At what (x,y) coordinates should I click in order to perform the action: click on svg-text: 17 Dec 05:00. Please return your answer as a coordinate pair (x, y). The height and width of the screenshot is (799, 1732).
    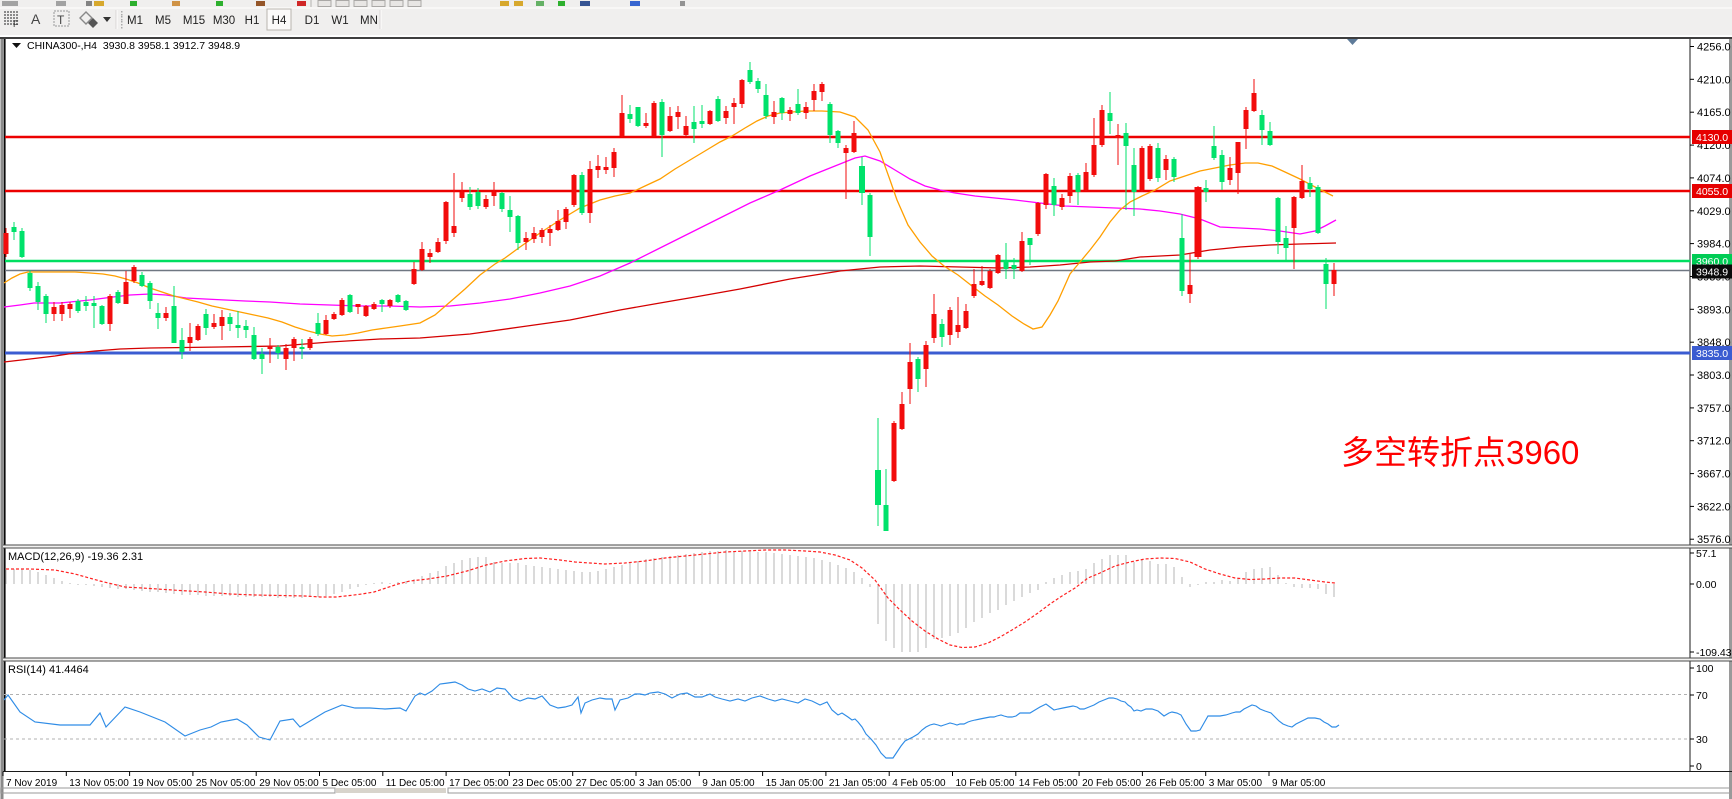
    Looking at the image, I should click on (479, 783).